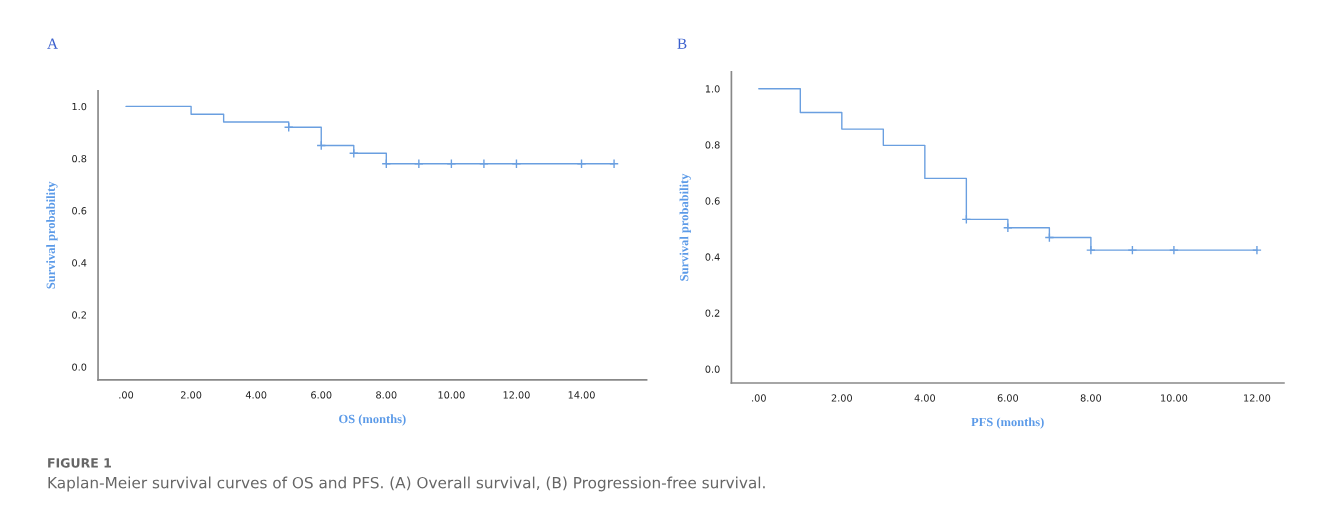  What do you see at coordinates (79, 463) in the screenshot?
I see `caption: FIGURE 1` at bounding box center [79, 463].